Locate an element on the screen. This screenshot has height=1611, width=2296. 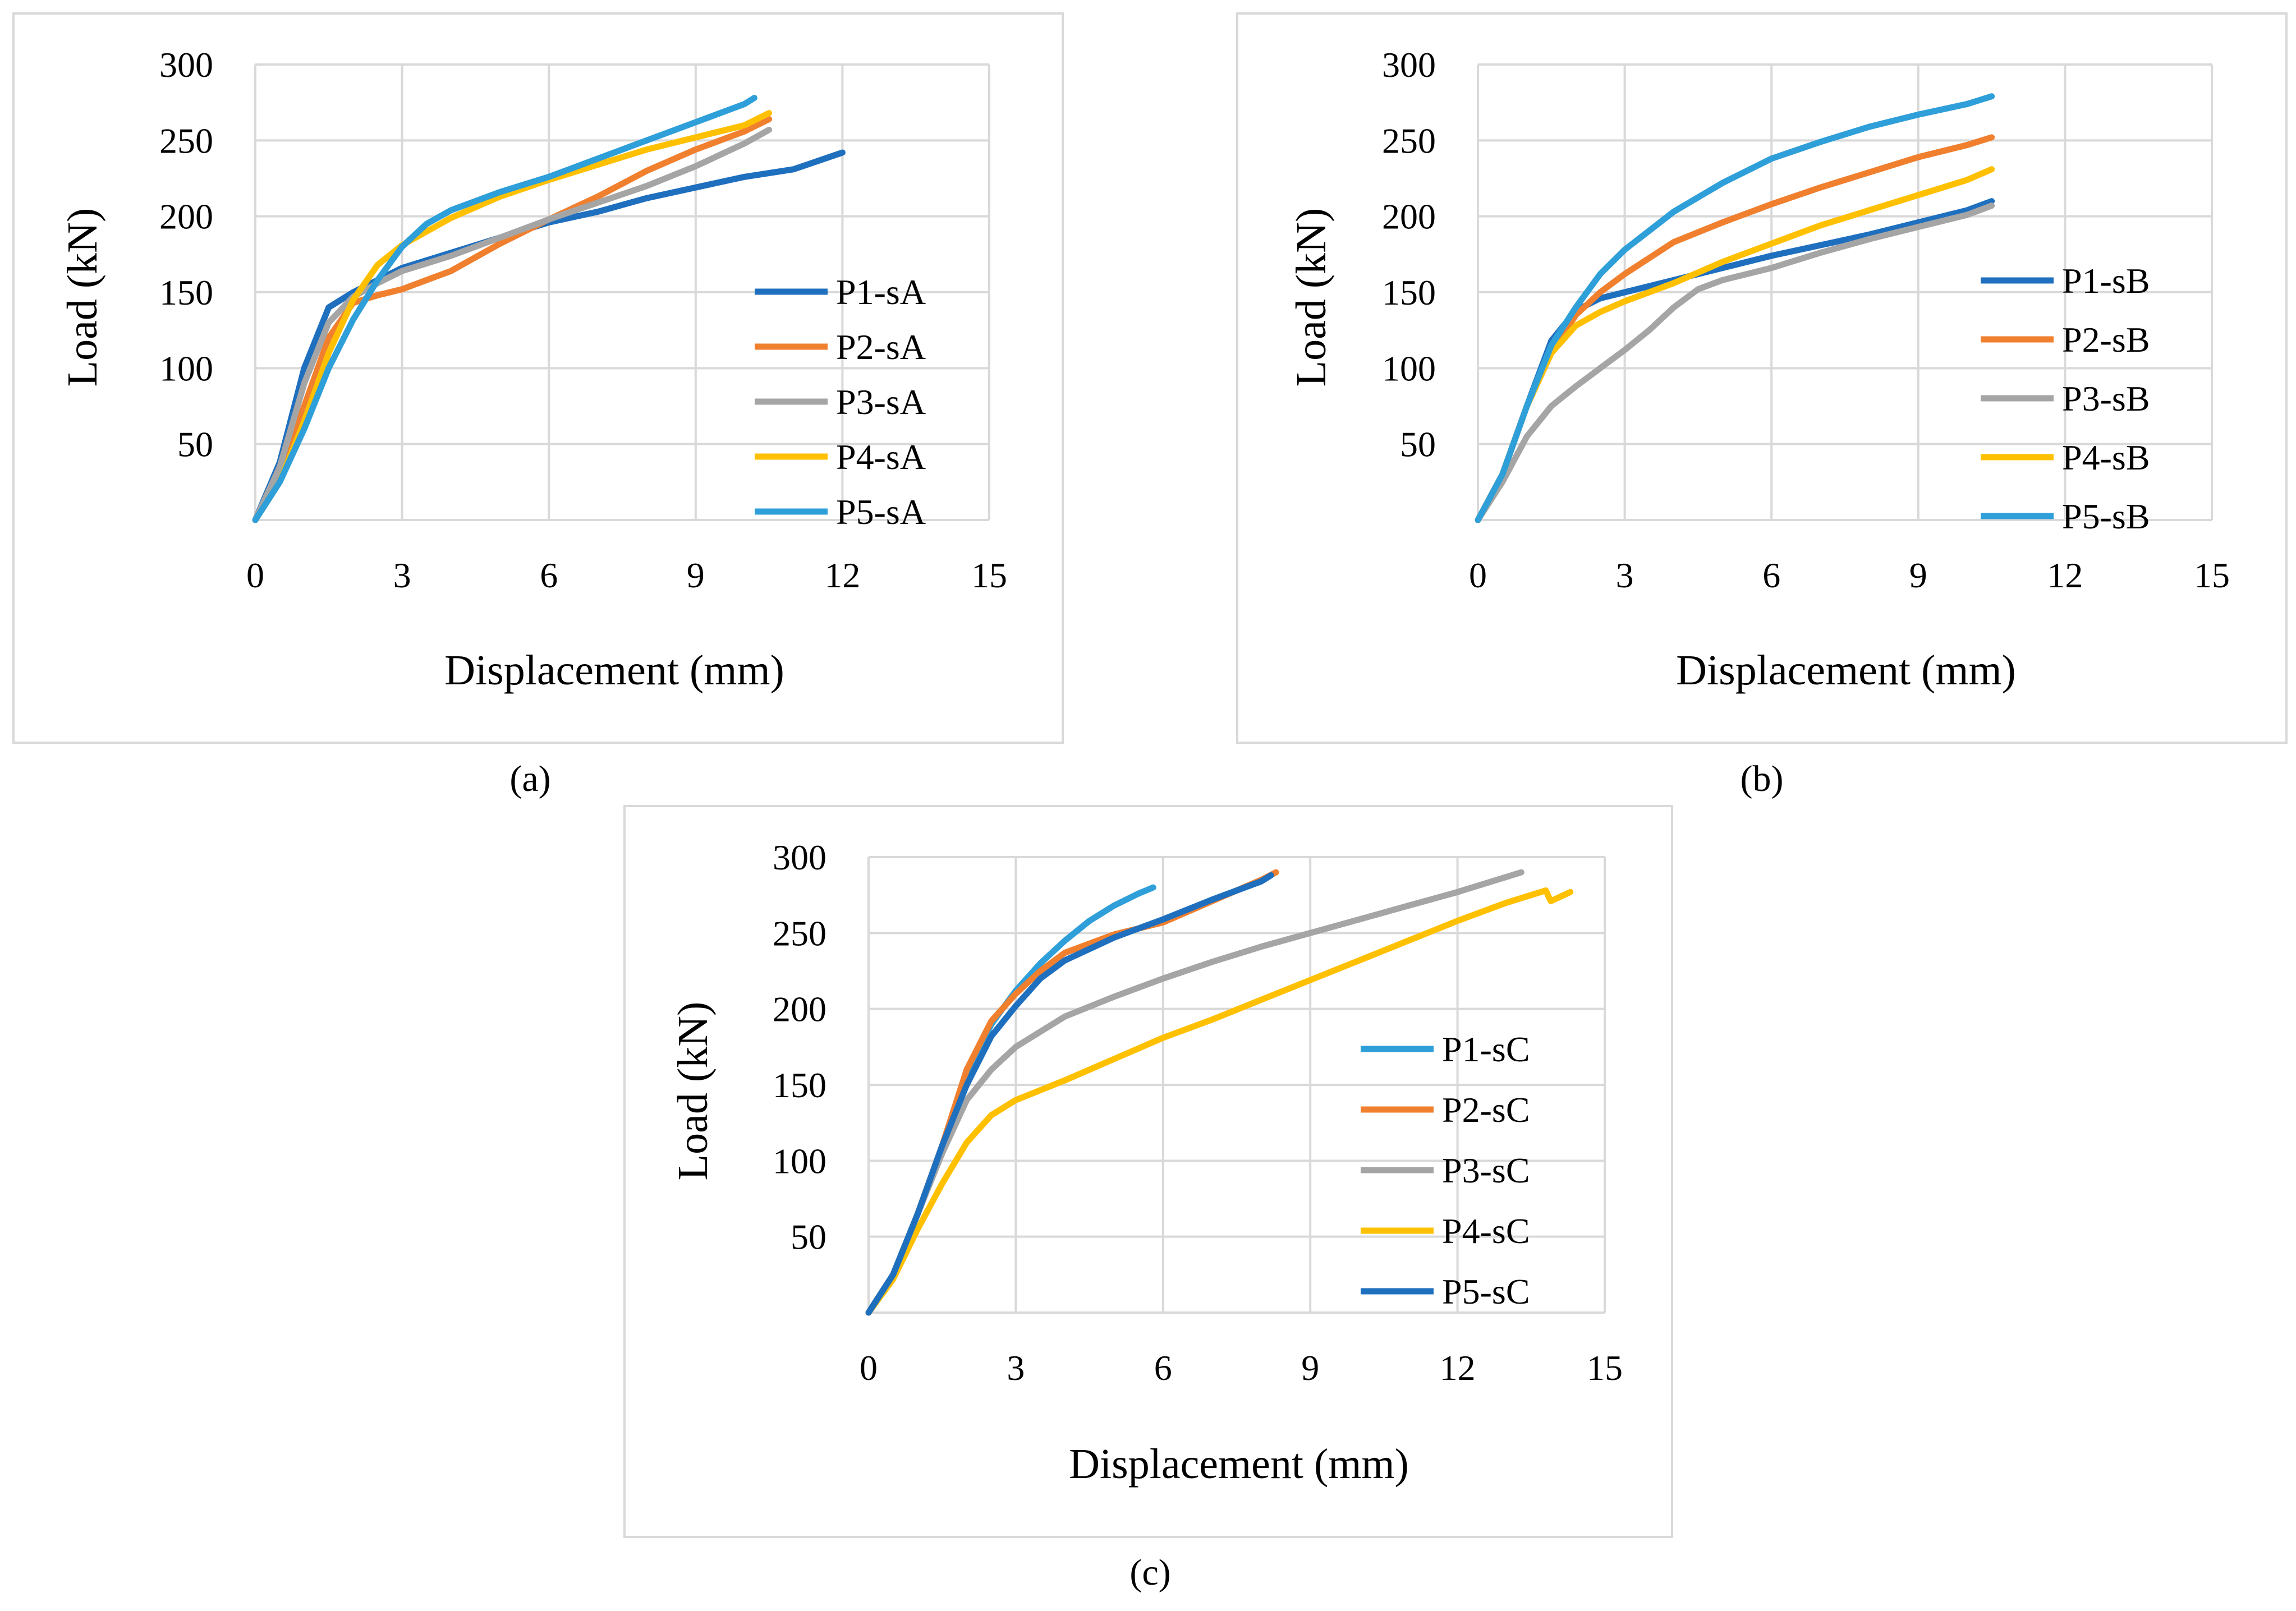
legend-label: P2-sA is located at coordinates (881, 347).